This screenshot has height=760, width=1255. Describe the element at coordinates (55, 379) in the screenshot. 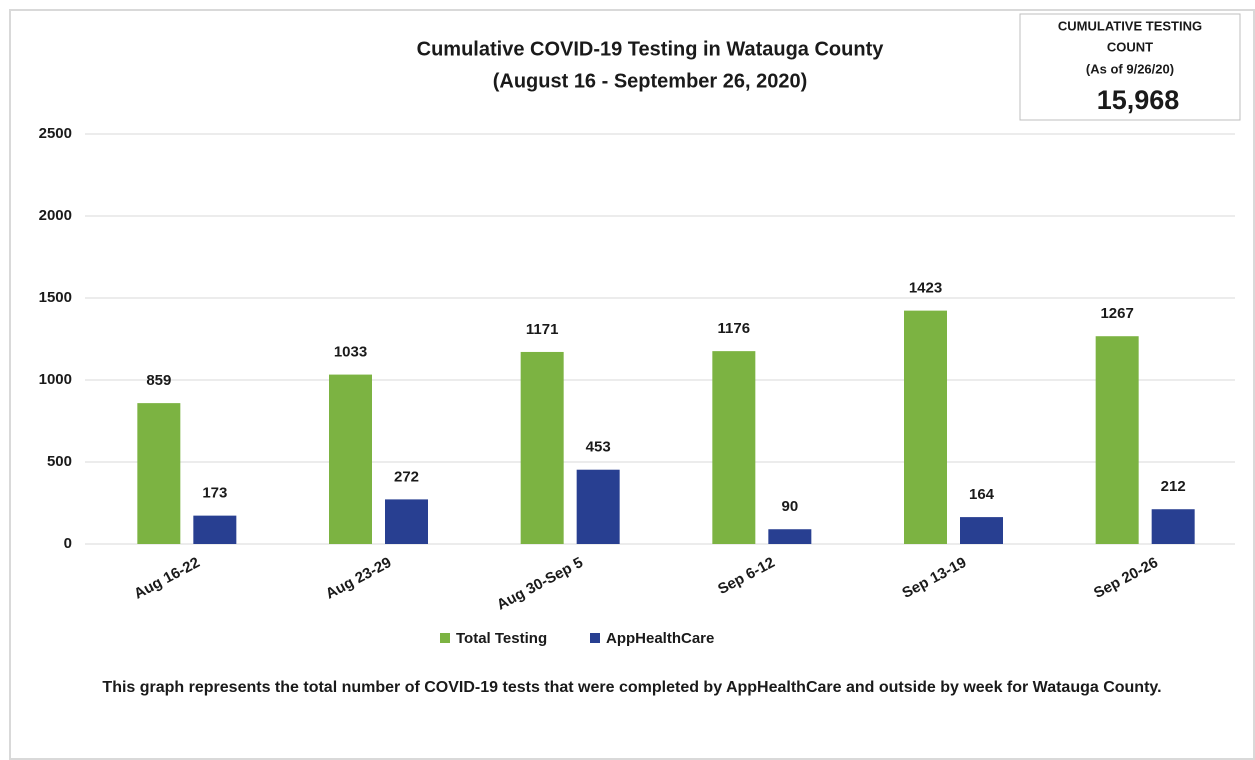

I see `y-tick-label: 1000` at that location.